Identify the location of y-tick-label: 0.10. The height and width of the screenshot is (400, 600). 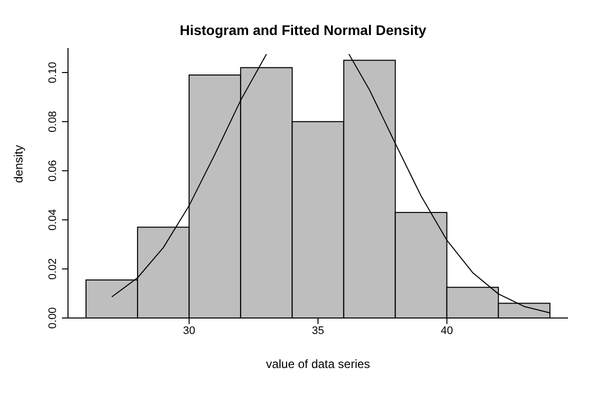
(53, 73).